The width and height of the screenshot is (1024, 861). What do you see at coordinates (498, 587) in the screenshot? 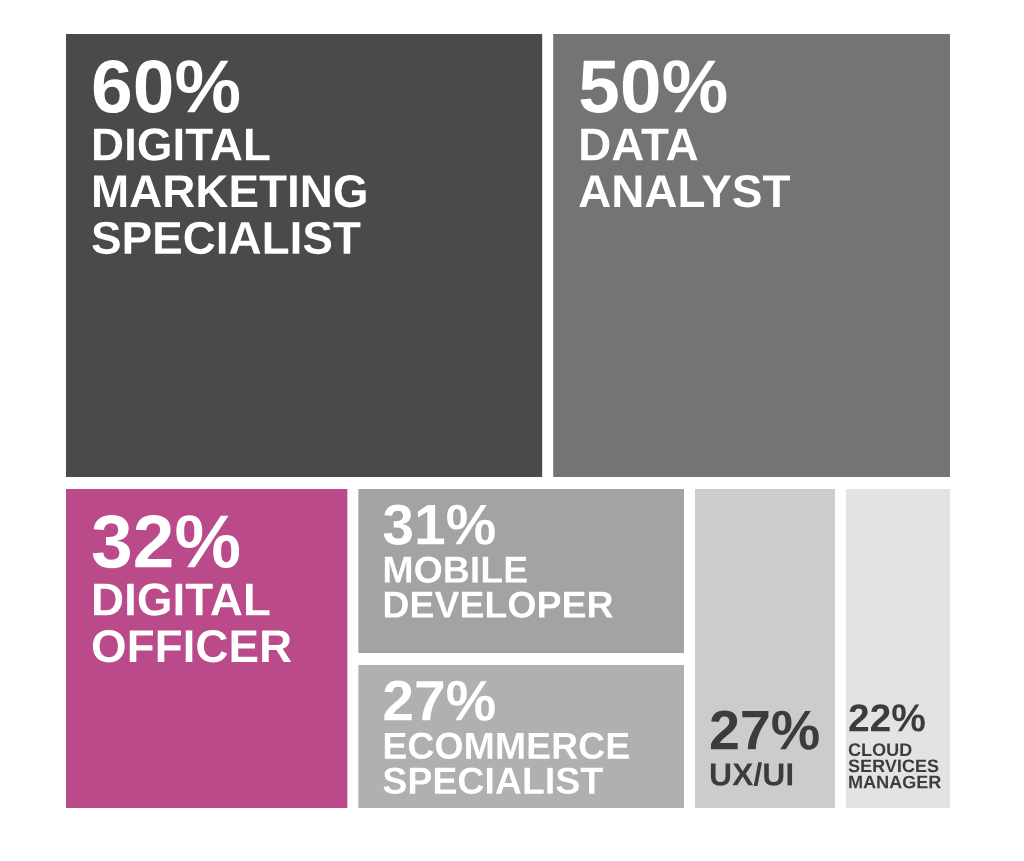
I see `category-label: MOBILE DEVELOPER` at bounding box center [498, 587].